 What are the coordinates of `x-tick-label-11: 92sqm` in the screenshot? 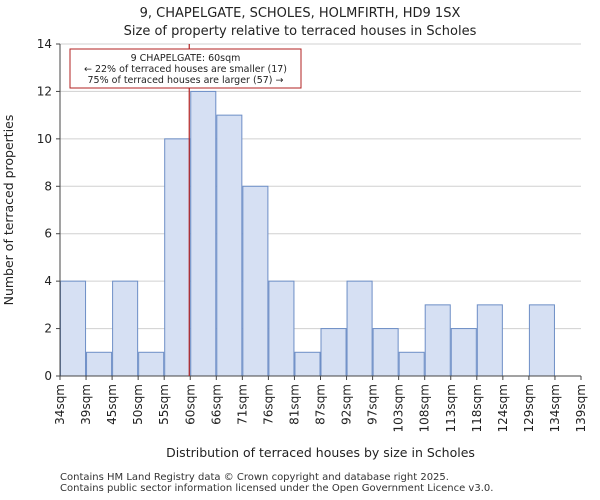 It's located at (347, 404).